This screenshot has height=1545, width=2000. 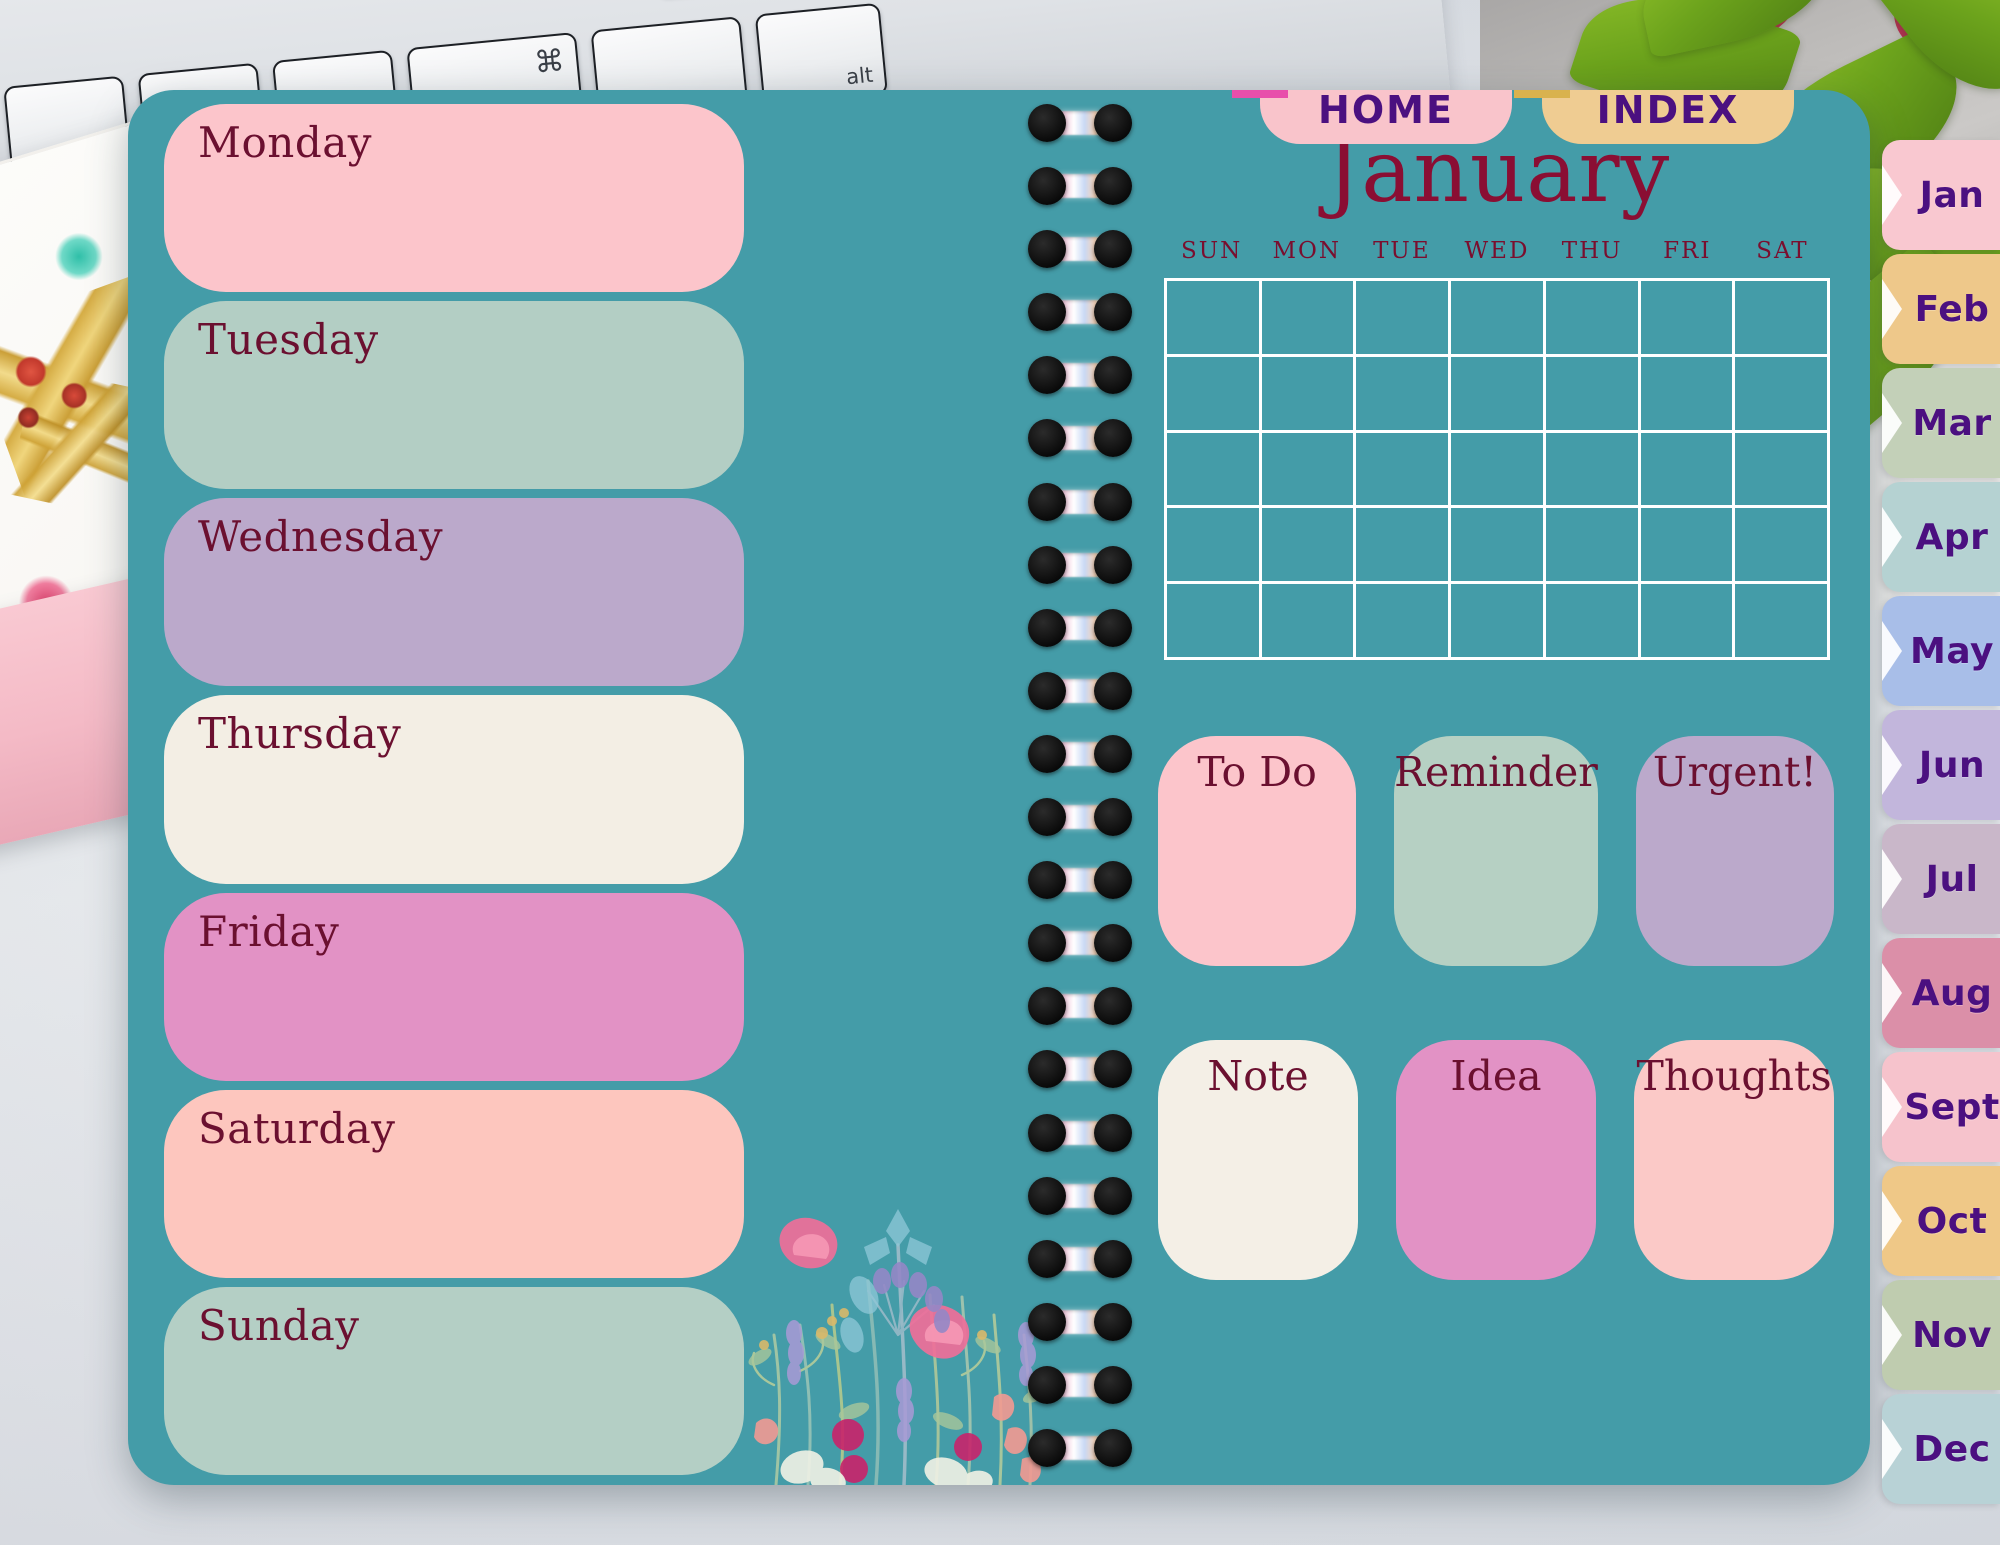 I want to click on day-label: Tuesday, so click(x=288, y=340).